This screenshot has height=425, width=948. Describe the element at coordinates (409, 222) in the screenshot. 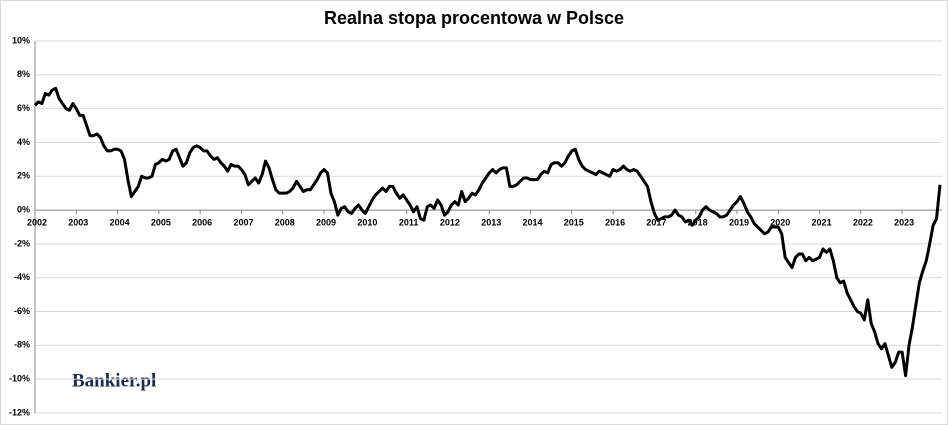

I see `x-tick-label: 2011` at that location.